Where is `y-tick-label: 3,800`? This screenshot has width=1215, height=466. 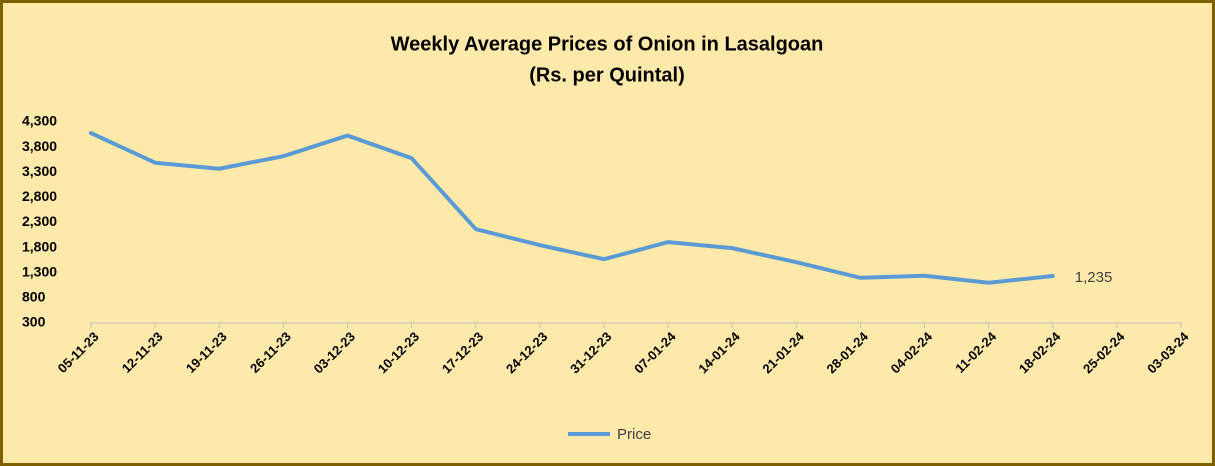 y-tick-label: 3,800 is located at coordinates (39, 146).